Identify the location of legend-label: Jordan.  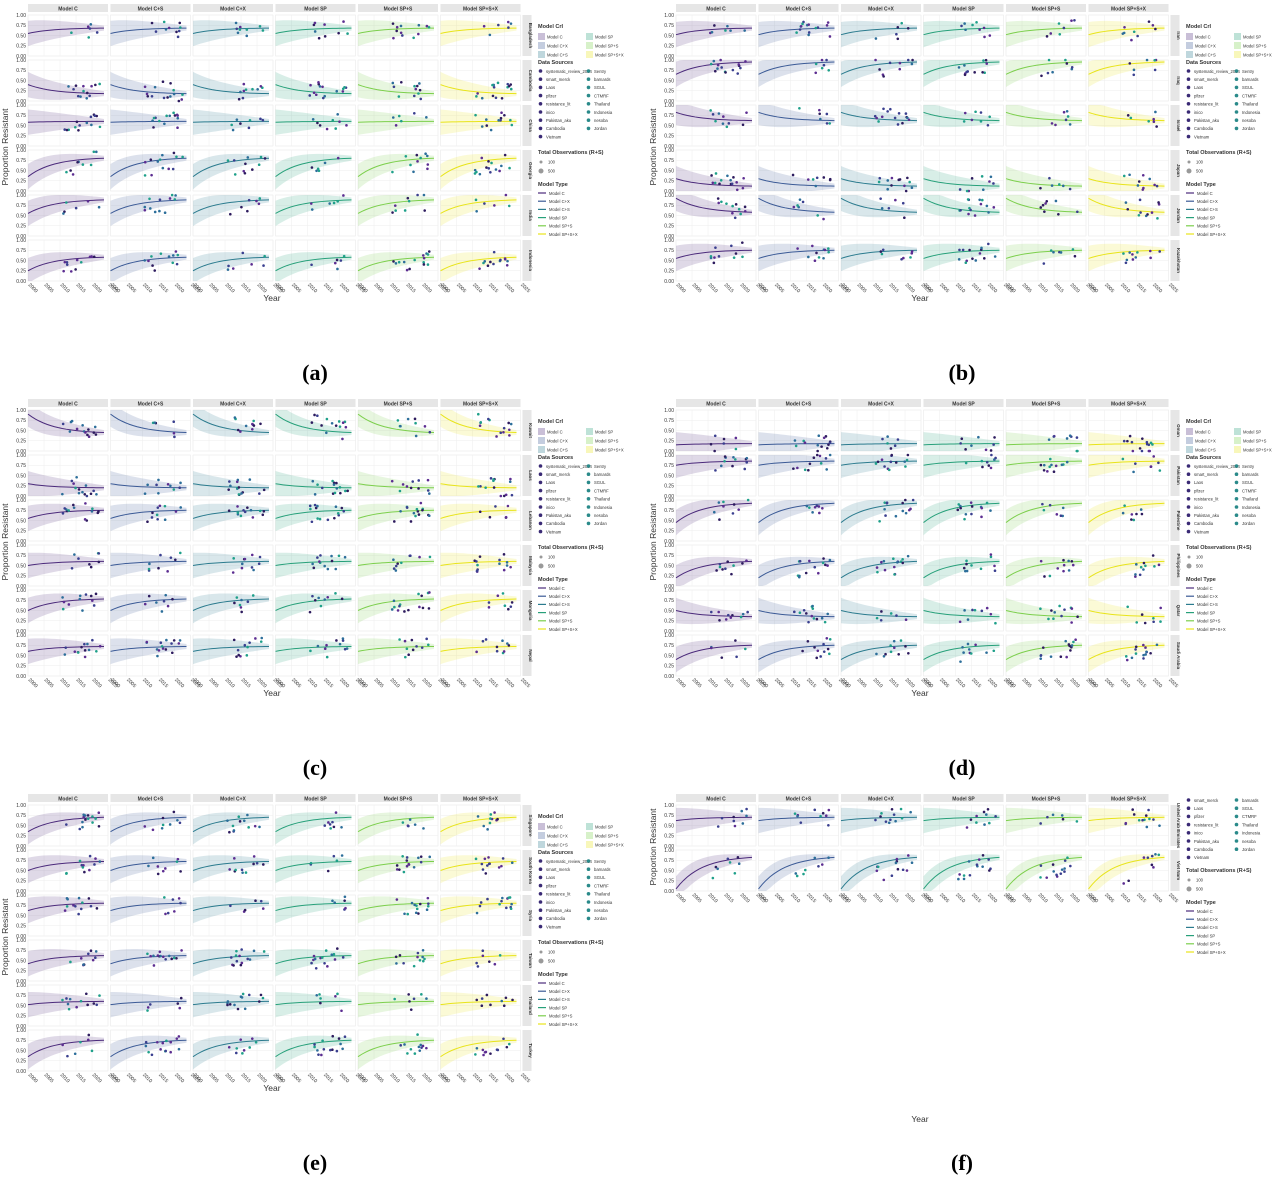
(1248, 523).